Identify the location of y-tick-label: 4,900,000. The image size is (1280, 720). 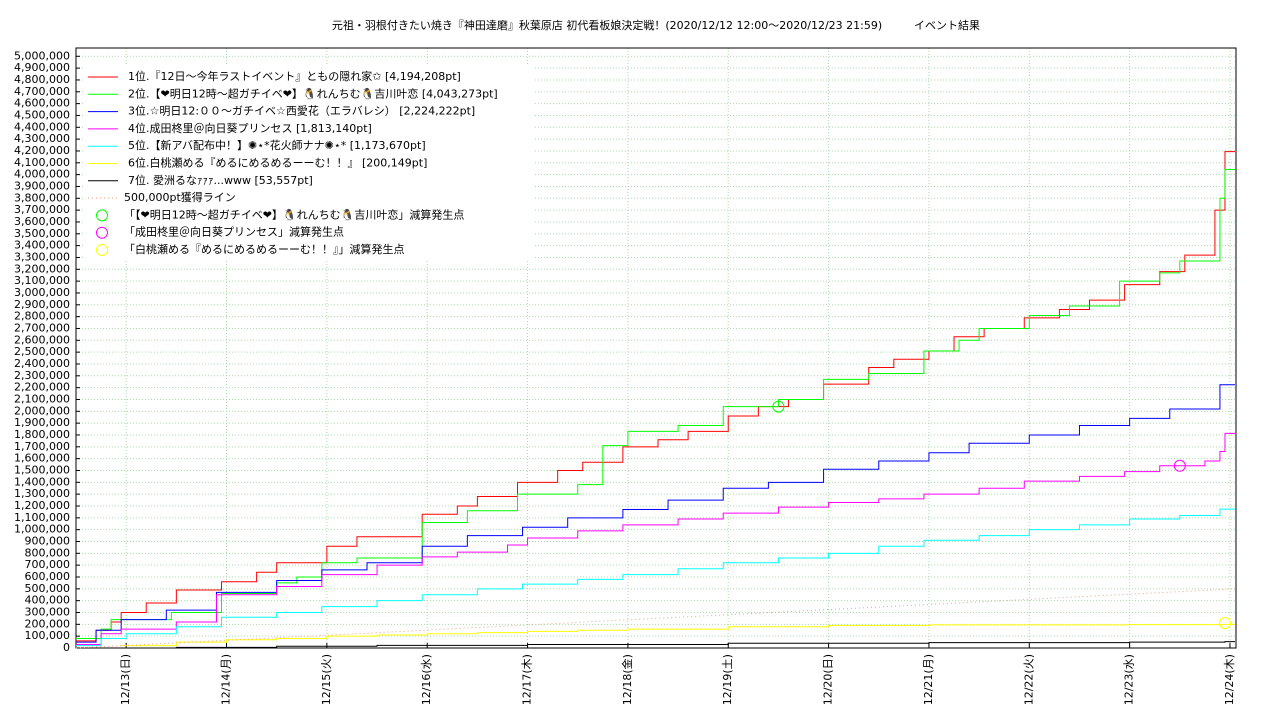
(42, 67).